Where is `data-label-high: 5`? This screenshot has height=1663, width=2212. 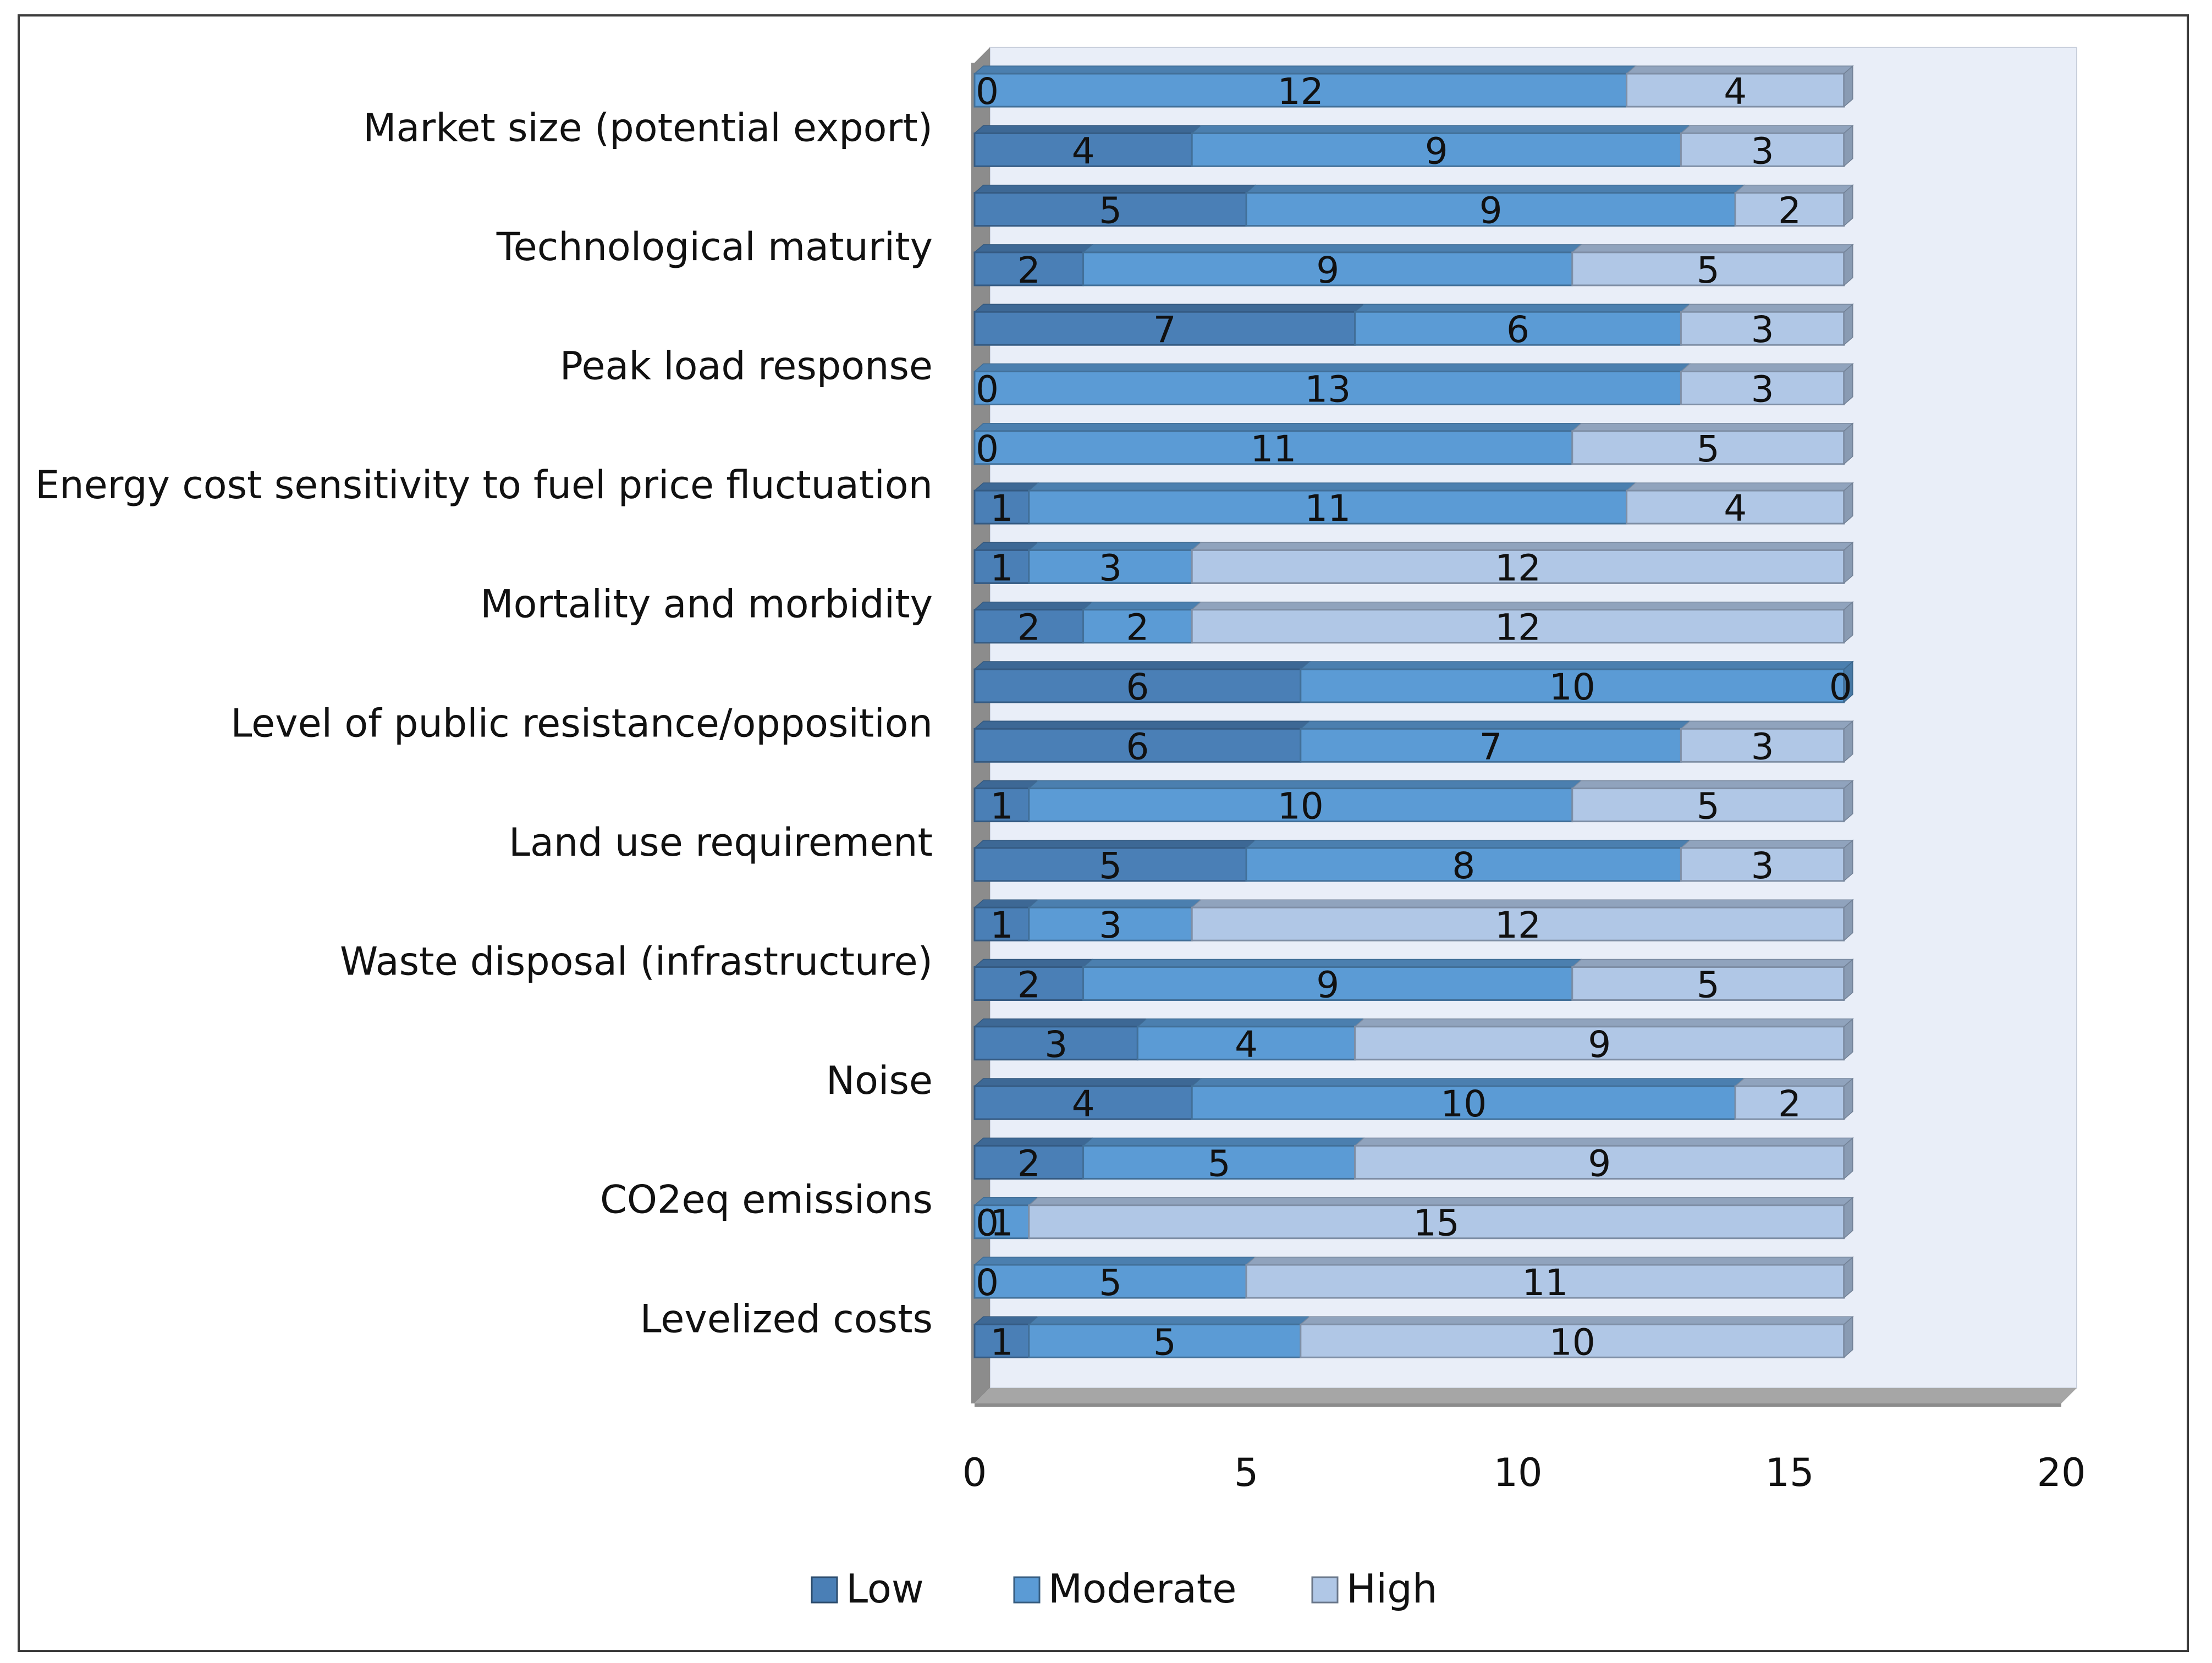
data-label-high: 5 is located at coordinates (1709, 270).